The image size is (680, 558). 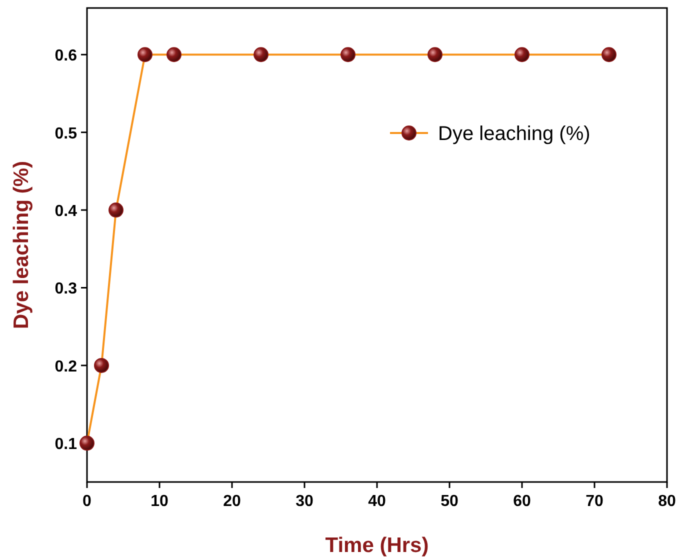 What do you see at coordinates (595, 501) in the screenshot?
I see `x-tick-label: 70` at bounding box center [595, 501].